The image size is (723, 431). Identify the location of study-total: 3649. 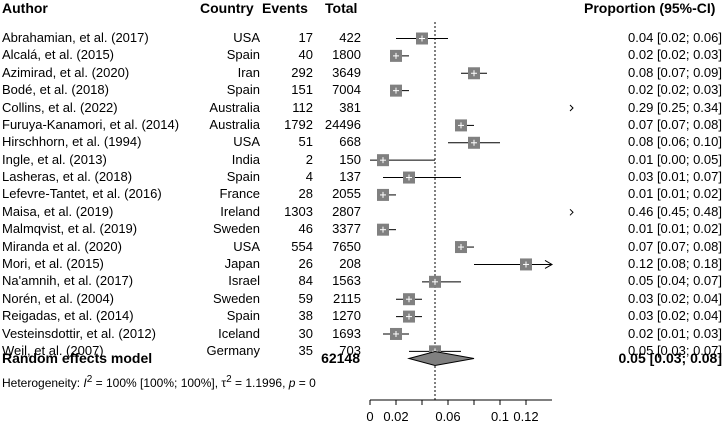
(346, 72).